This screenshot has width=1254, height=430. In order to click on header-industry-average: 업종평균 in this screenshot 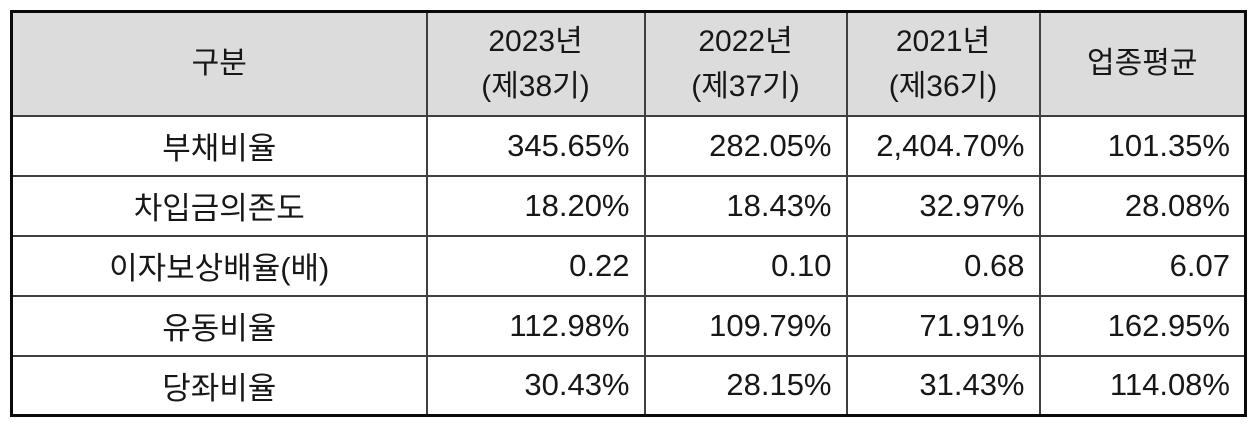, I will do `click(1142, 63)`.